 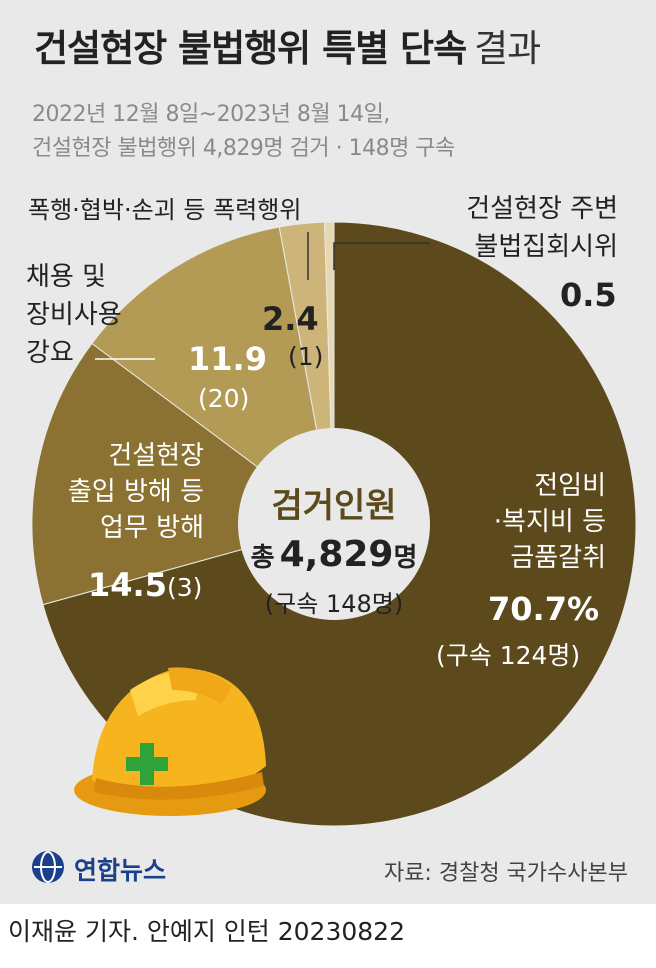 I want to click on segment-arrest-violence: (1), so click(x=306, y=356).